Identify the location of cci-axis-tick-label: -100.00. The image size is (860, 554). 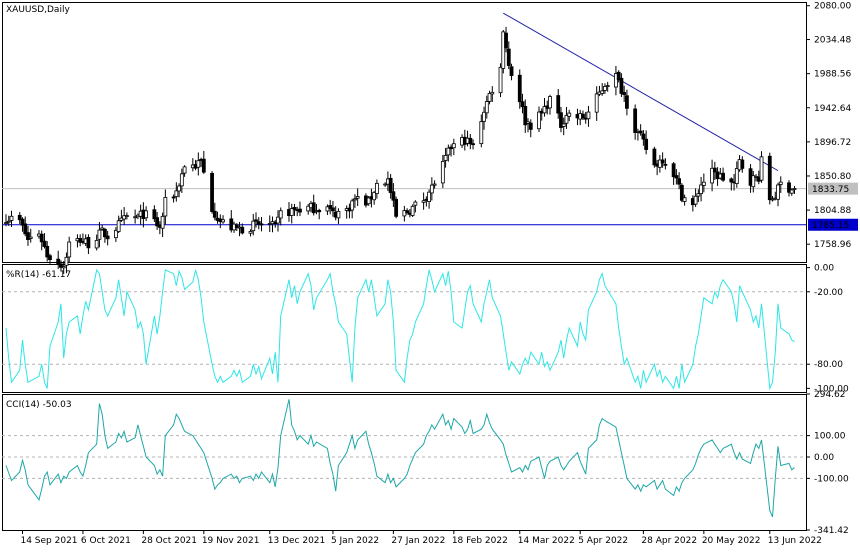
(831, 479).